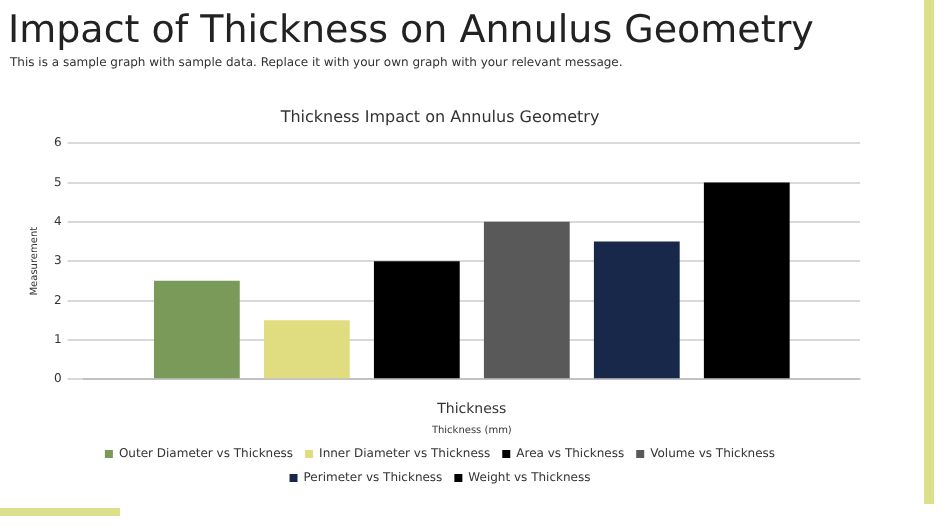 This screenshot has height=532, width=948. Describe the element at coordinates (411, 30) in the screenshot. I see `chart-title: Impact of Thickness on Annulus Geometry` at that location.